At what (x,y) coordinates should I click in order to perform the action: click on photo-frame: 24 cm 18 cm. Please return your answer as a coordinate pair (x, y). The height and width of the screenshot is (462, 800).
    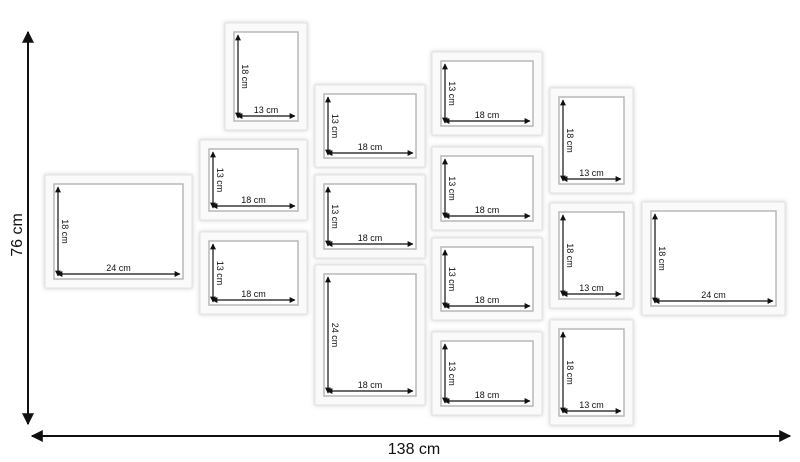
    Looking at the image, I should click on (370, 335).